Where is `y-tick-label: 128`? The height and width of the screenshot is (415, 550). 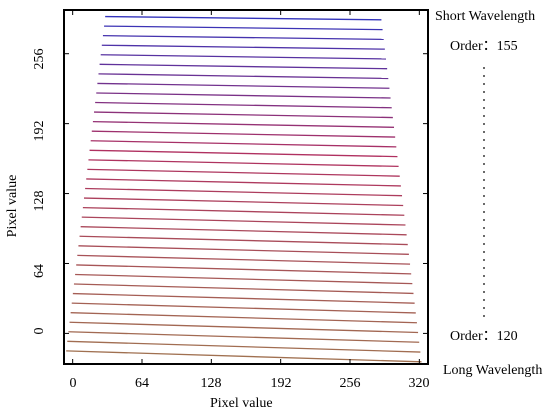 y-tick-label: 128 is located at coordinates (39, 201).